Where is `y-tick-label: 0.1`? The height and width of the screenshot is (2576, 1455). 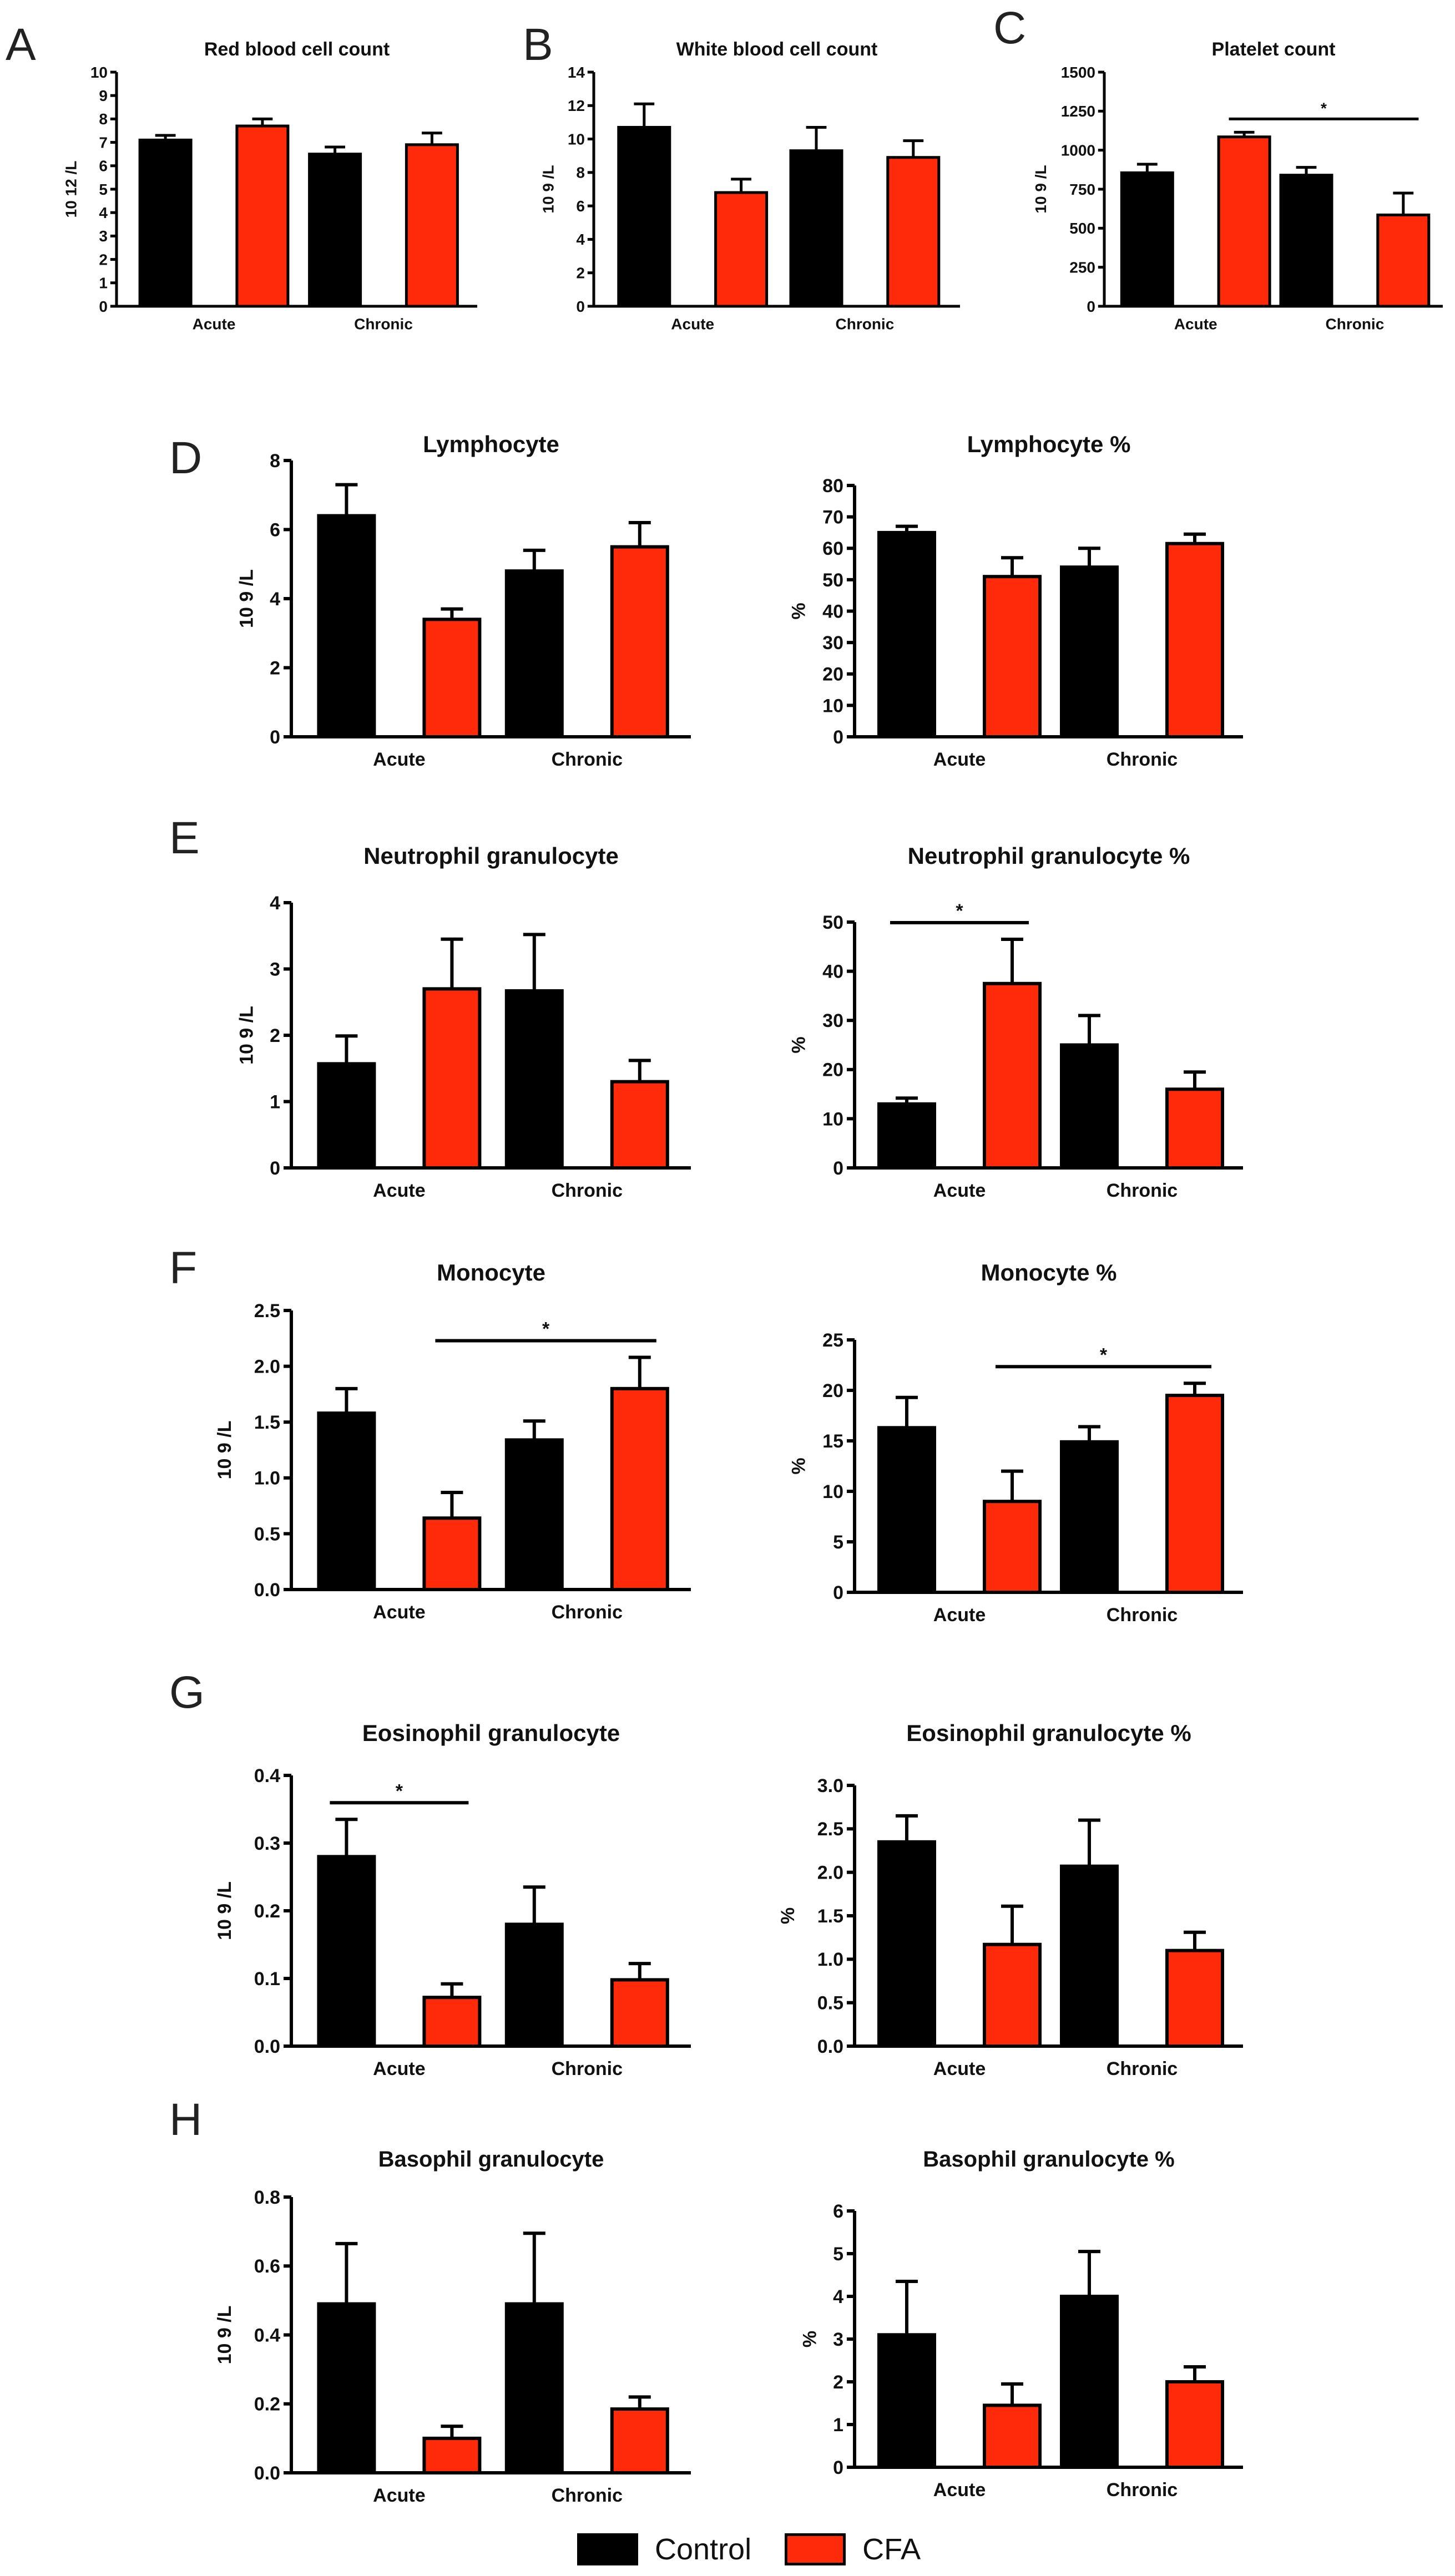
y-tick-label: 0.1 is located at coordinates (267, 1979).